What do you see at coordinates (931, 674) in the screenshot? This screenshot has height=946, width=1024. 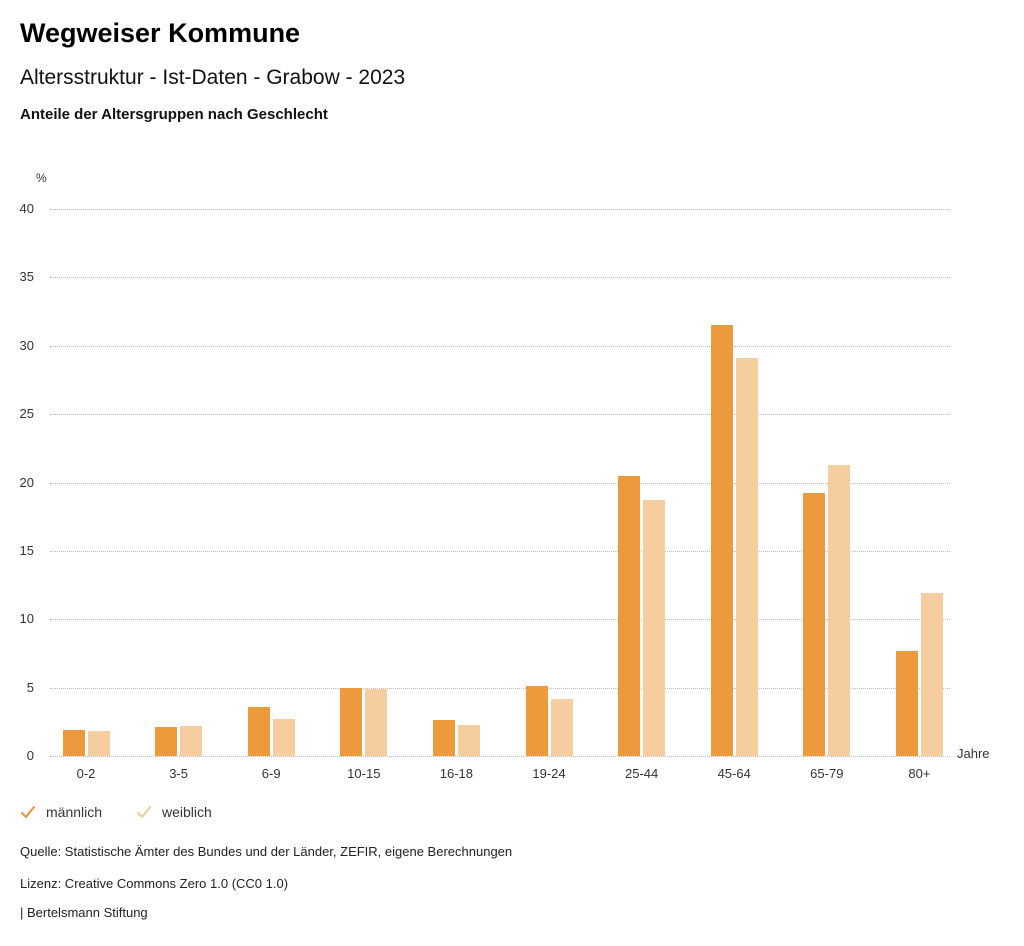 I see `bar-weiblich-80+` at bounding box center [931, 674].